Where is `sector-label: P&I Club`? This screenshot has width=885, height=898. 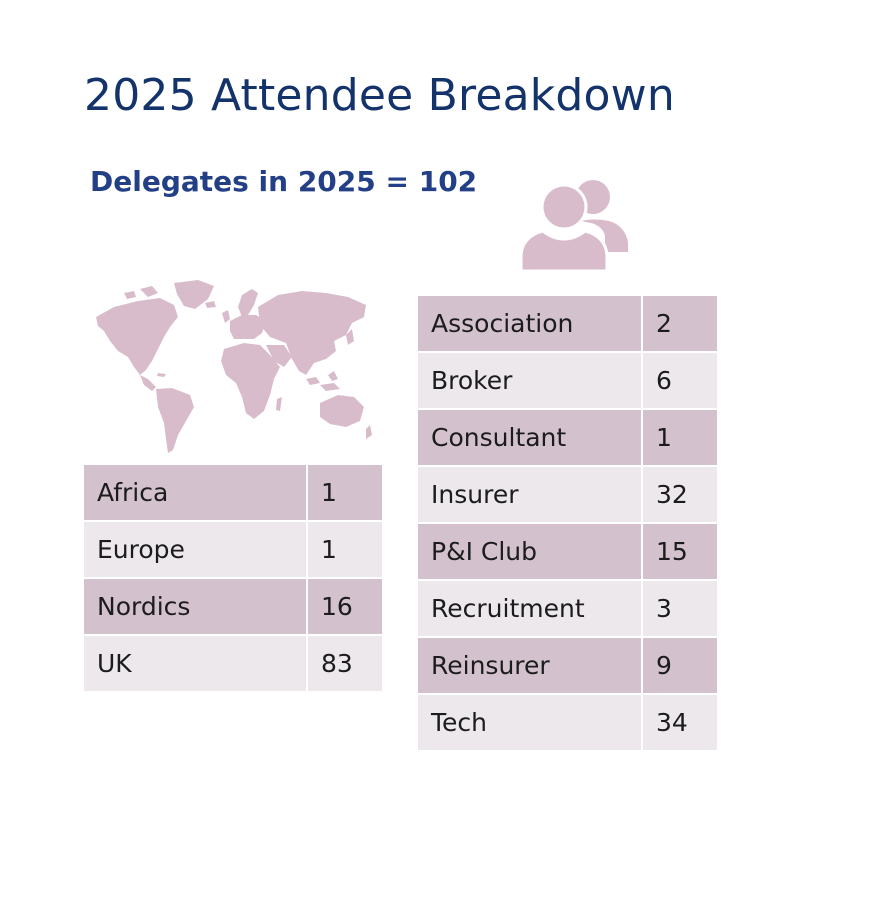
sector-label: P&I Club is located at coordinates (530, 552).